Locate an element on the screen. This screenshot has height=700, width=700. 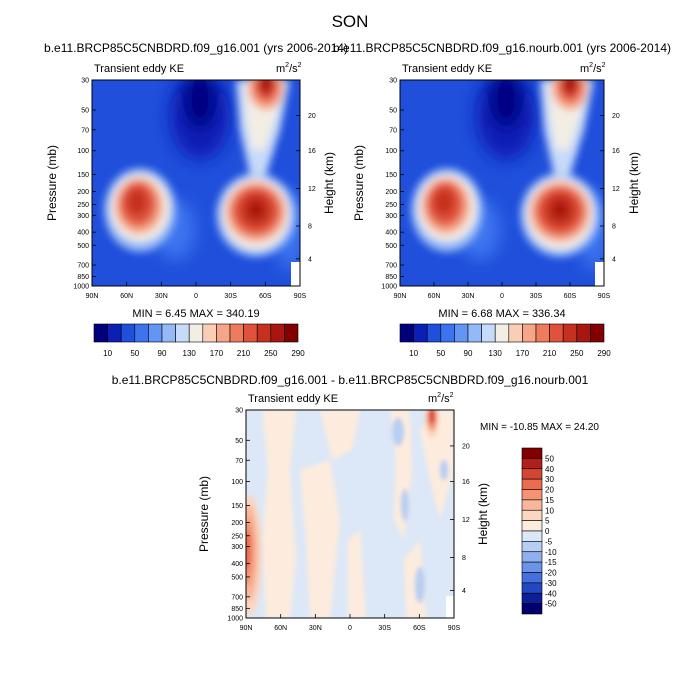
colorbar-label: 40 is located at coordinates (549, 469).